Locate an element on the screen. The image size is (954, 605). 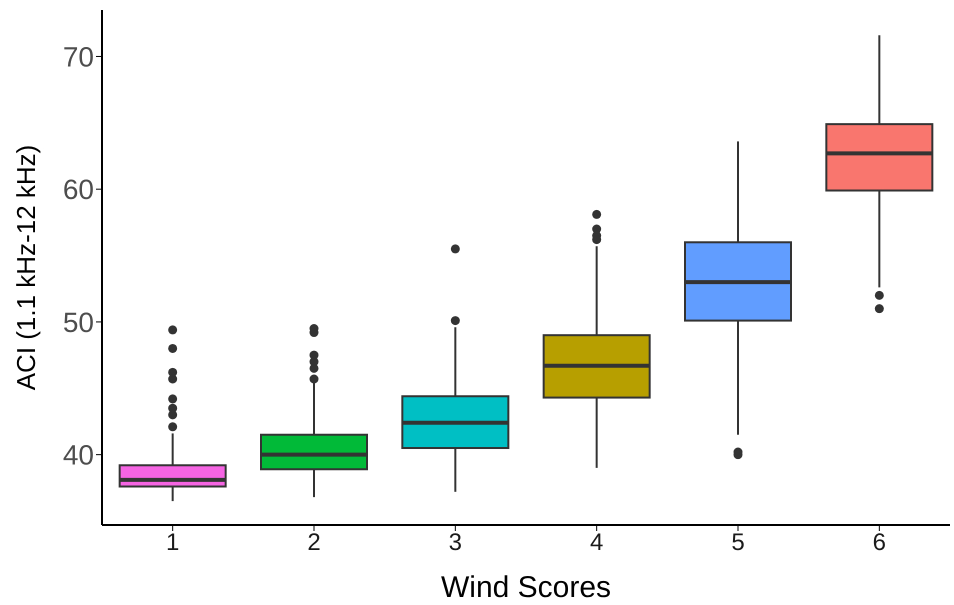
x-tick-label: 1 is located at coordinates (173, 542).